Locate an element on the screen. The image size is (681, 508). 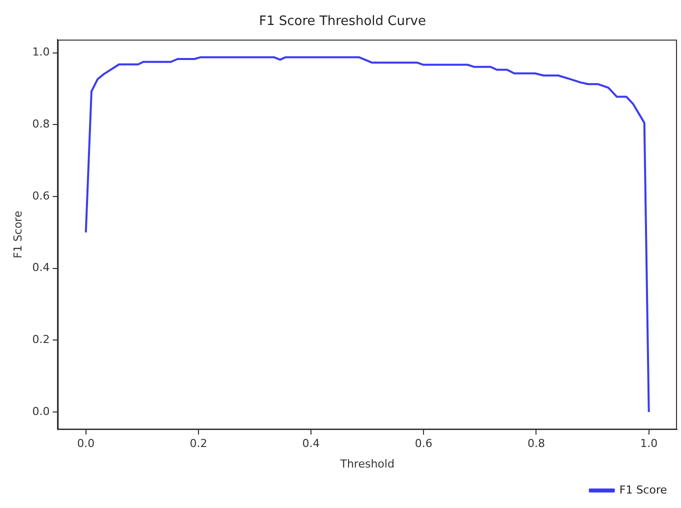
y-axis-title: F1 Score is located at coordinates (17, 234).